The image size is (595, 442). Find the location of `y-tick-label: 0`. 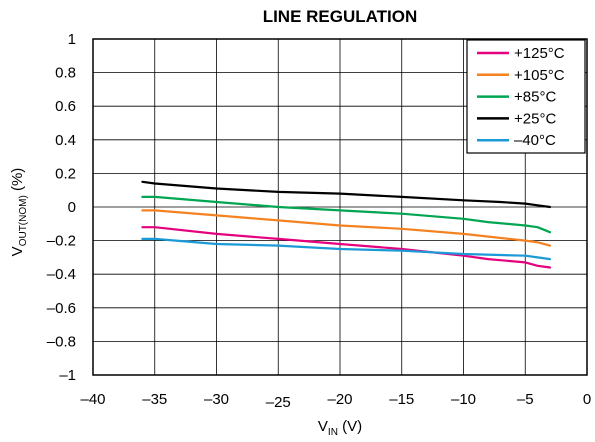

y-tick-label: 0 is located at coordinates (72, 207).